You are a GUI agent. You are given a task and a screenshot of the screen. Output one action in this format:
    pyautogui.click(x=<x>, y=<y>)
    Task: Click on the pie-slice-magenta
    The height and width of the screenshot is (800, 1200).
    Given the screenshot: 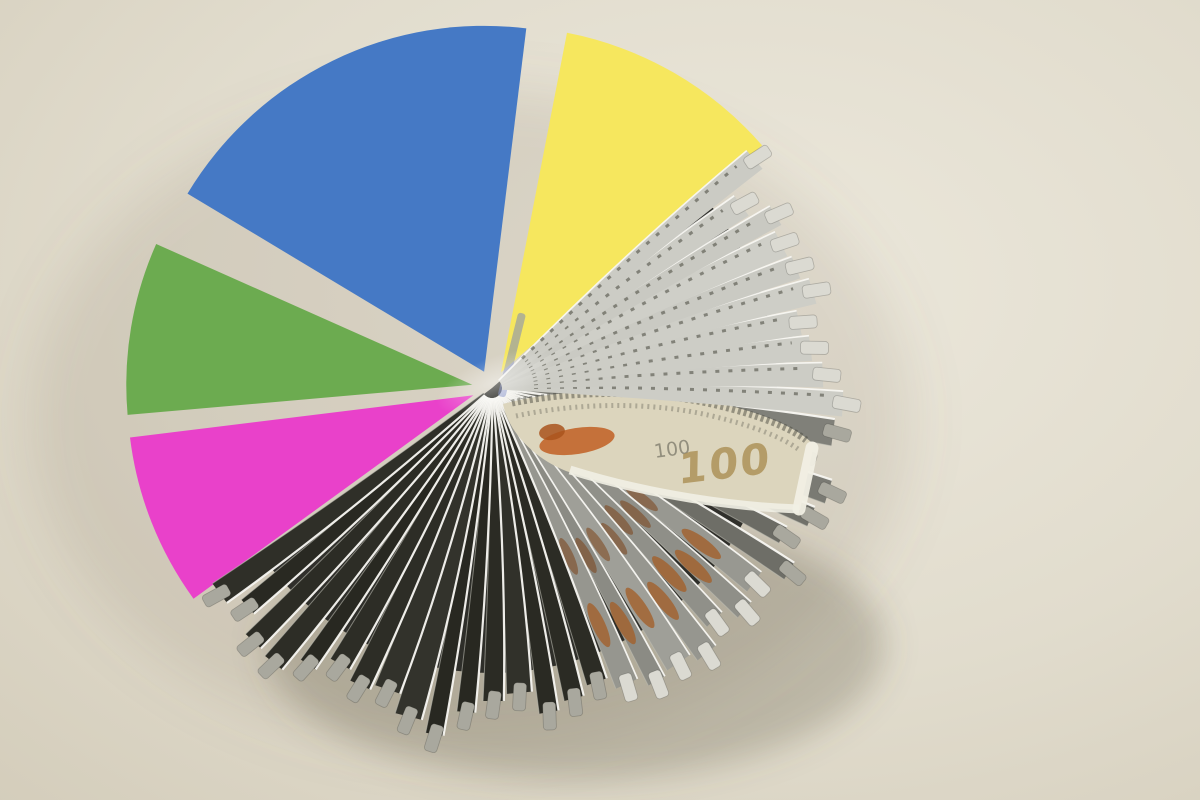 What is the action you would take?
    pyautogui.click(x=302, y=497)
    